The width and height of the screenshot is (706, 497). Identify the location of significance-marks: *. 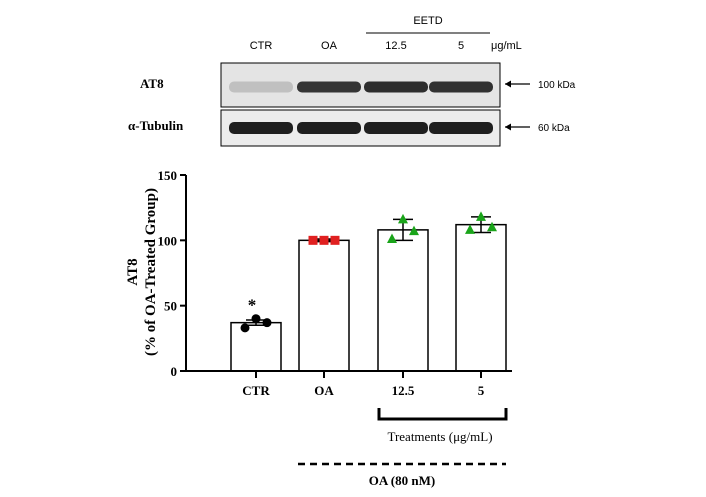
(252, 305).